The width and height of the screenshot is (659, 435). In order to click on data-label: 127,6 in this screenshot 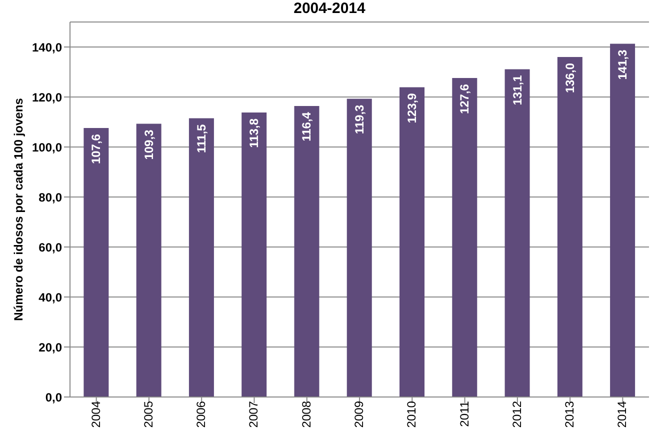, I will do `click(465, 99)`.